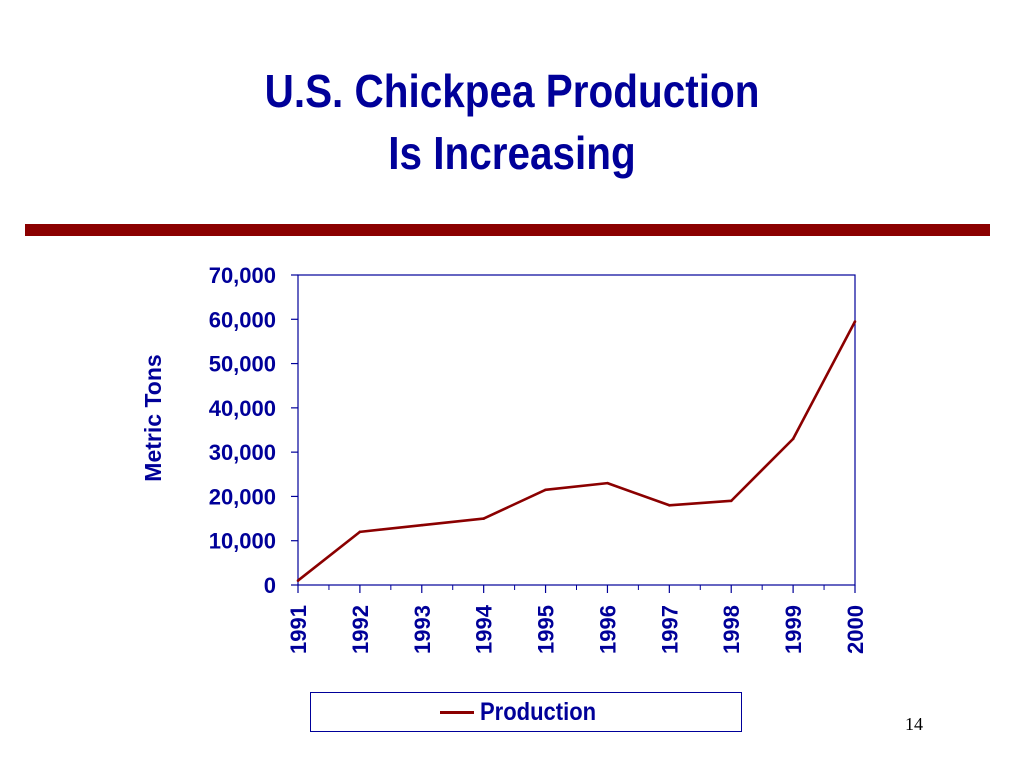  What do you see at coordinates (298, 629) in the screenshot?
I see `x-tick-label: 1991` at bounding box center [298, 629].